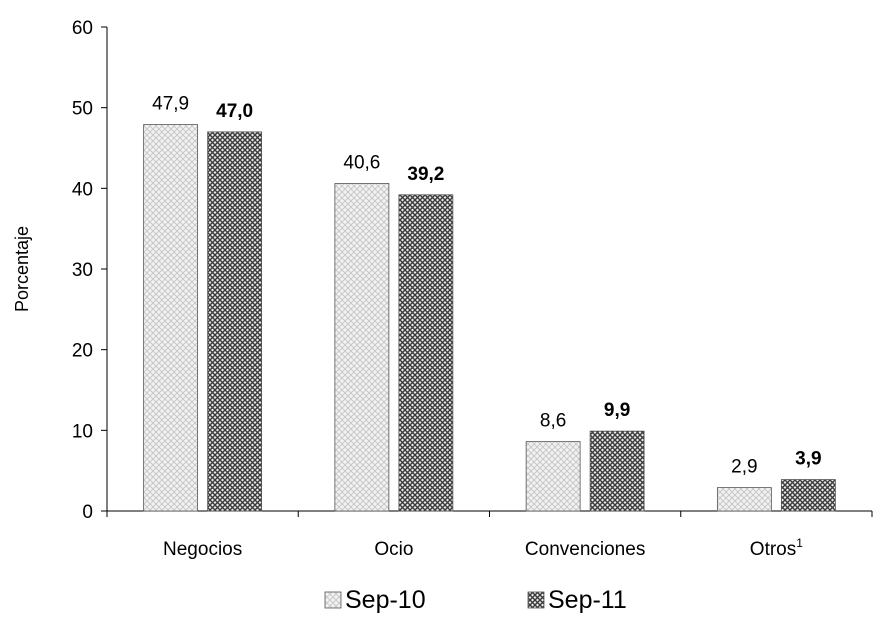 The image size is (873, 624). I want to click on data-label: 3,9, so click(808, 459).